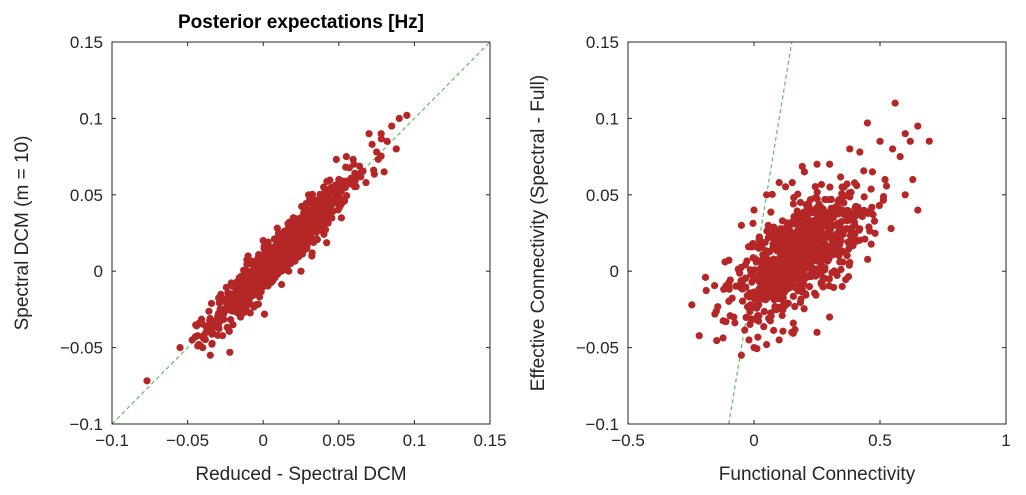  What do you see at coordinates (602, 424) in the screenshot?
I see `y-tick-label: −0.1` at bounding box center [602, 424].